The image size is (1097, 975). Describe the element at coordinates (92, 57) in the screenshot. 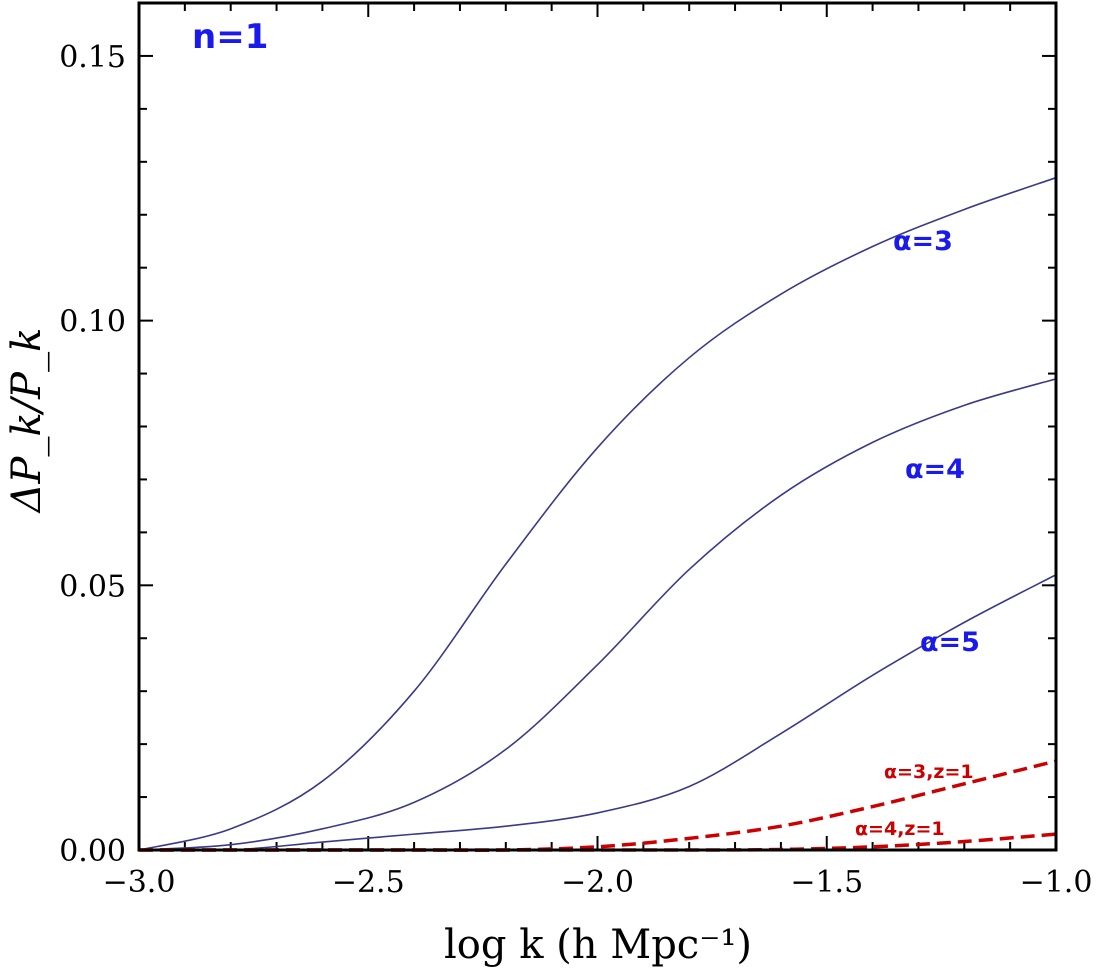

I see `y-tick-label: 0.15` at that location.